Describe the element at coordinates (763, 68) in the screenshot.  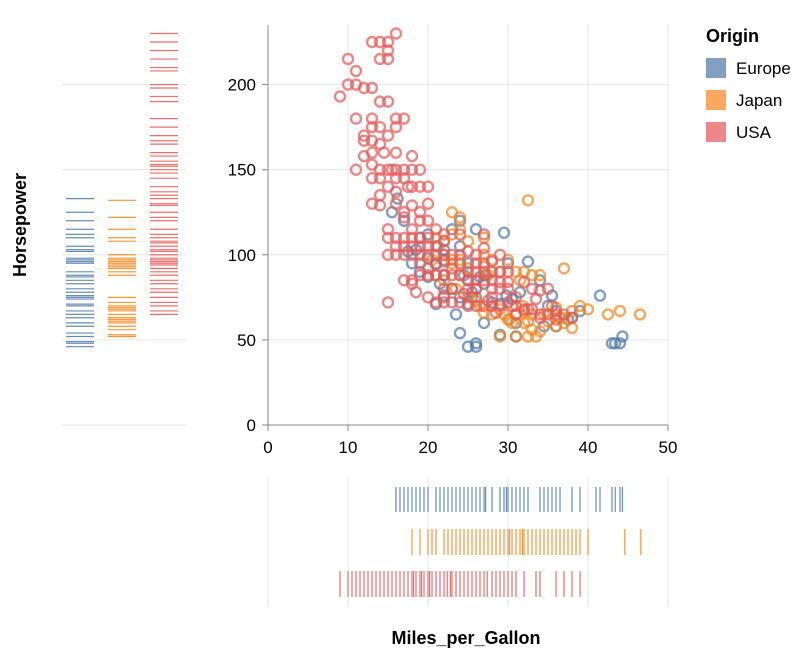
I see `legend-label-europe: Europe` at that location.